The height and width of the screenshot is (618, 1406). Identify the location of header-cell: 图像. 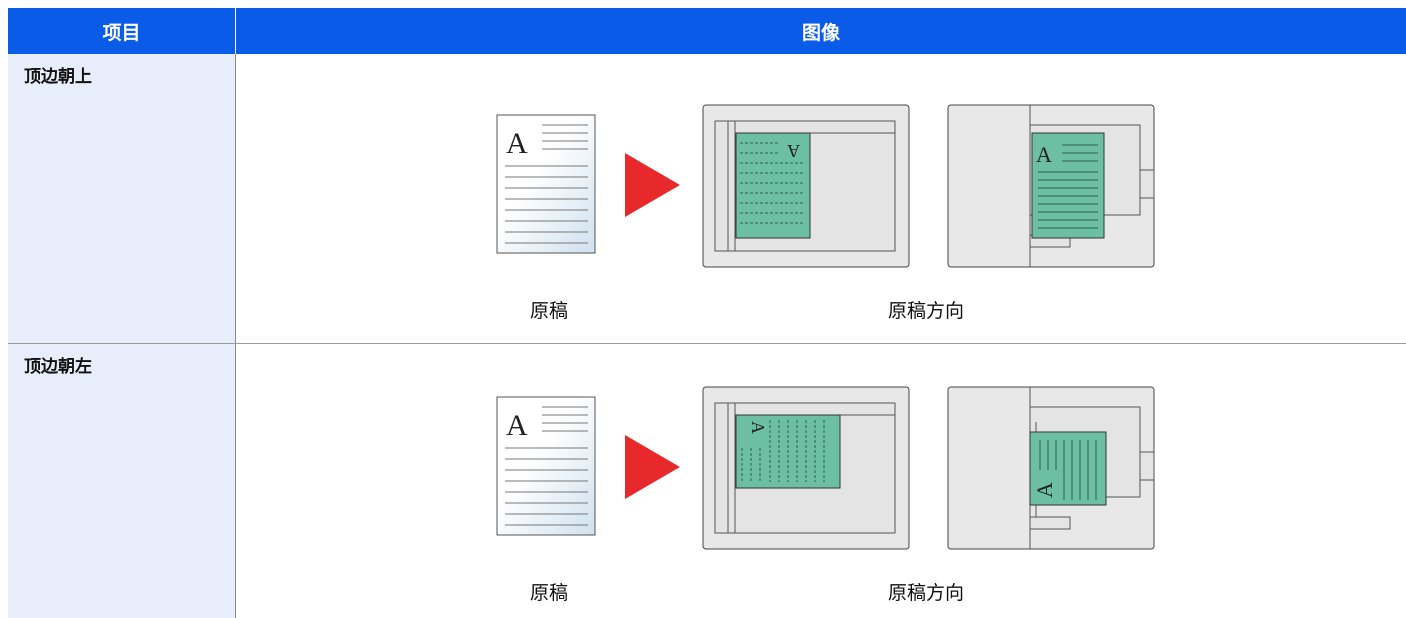
(821, 31).